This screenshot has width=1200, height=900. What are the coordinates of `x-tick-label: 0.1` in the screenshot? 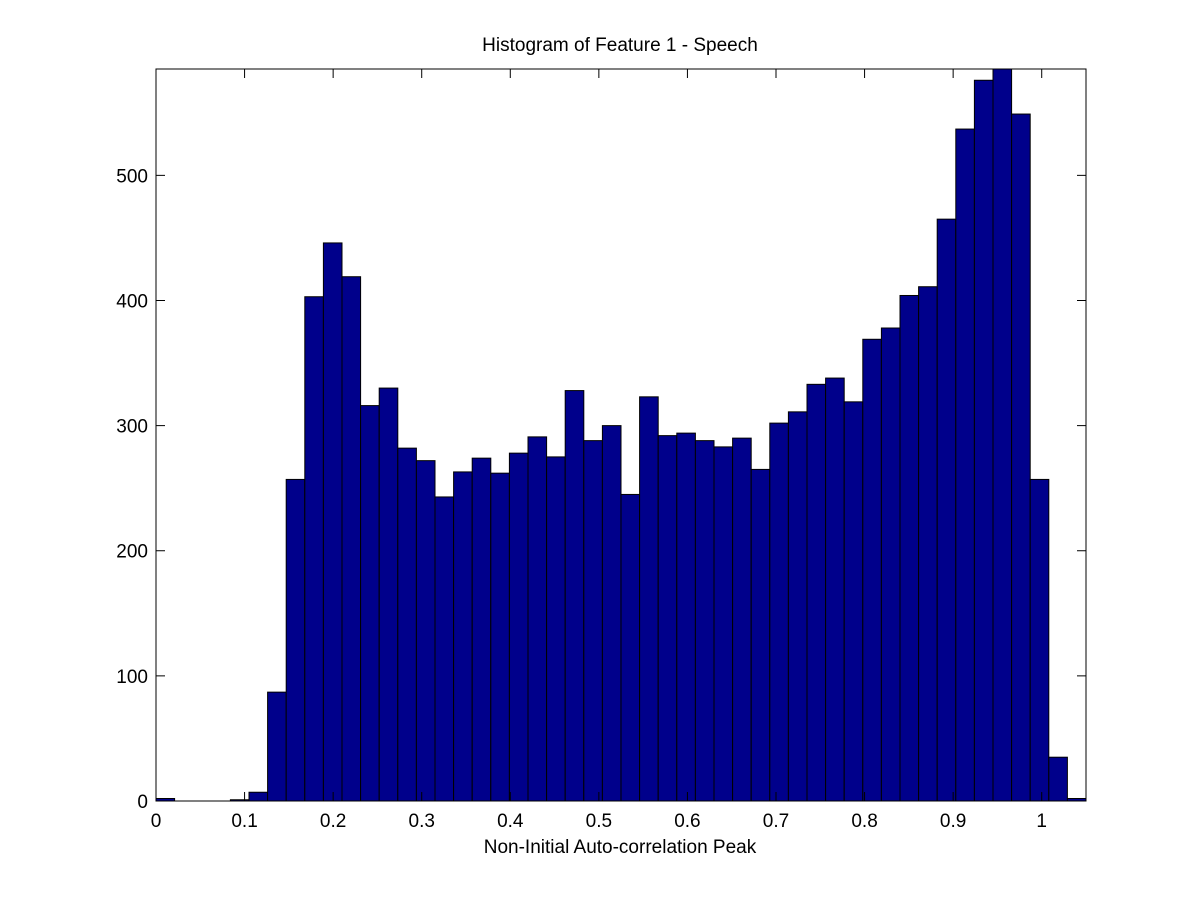 It's located at (244, 821).